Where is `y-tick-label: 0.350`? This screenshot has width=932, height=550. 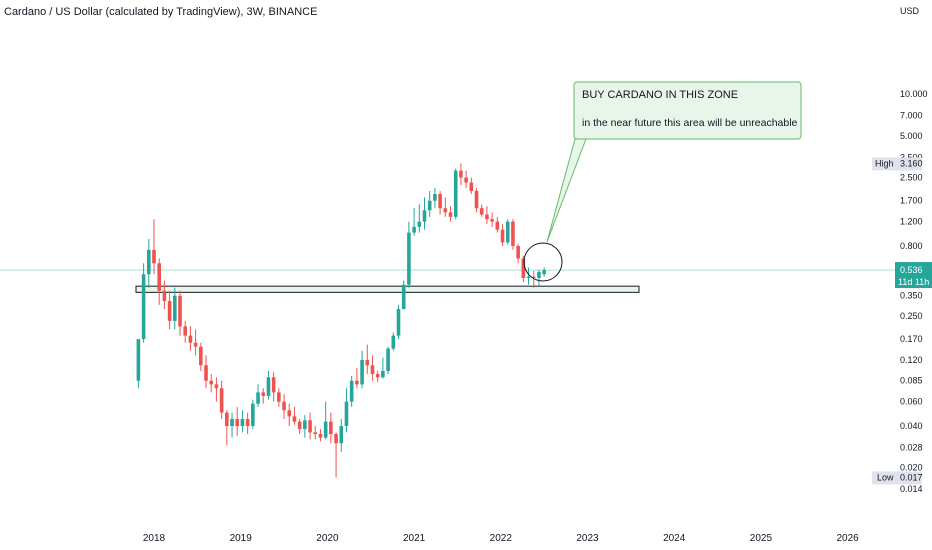
y-tick-label: 0.350 is located at coordinates (911, 296).